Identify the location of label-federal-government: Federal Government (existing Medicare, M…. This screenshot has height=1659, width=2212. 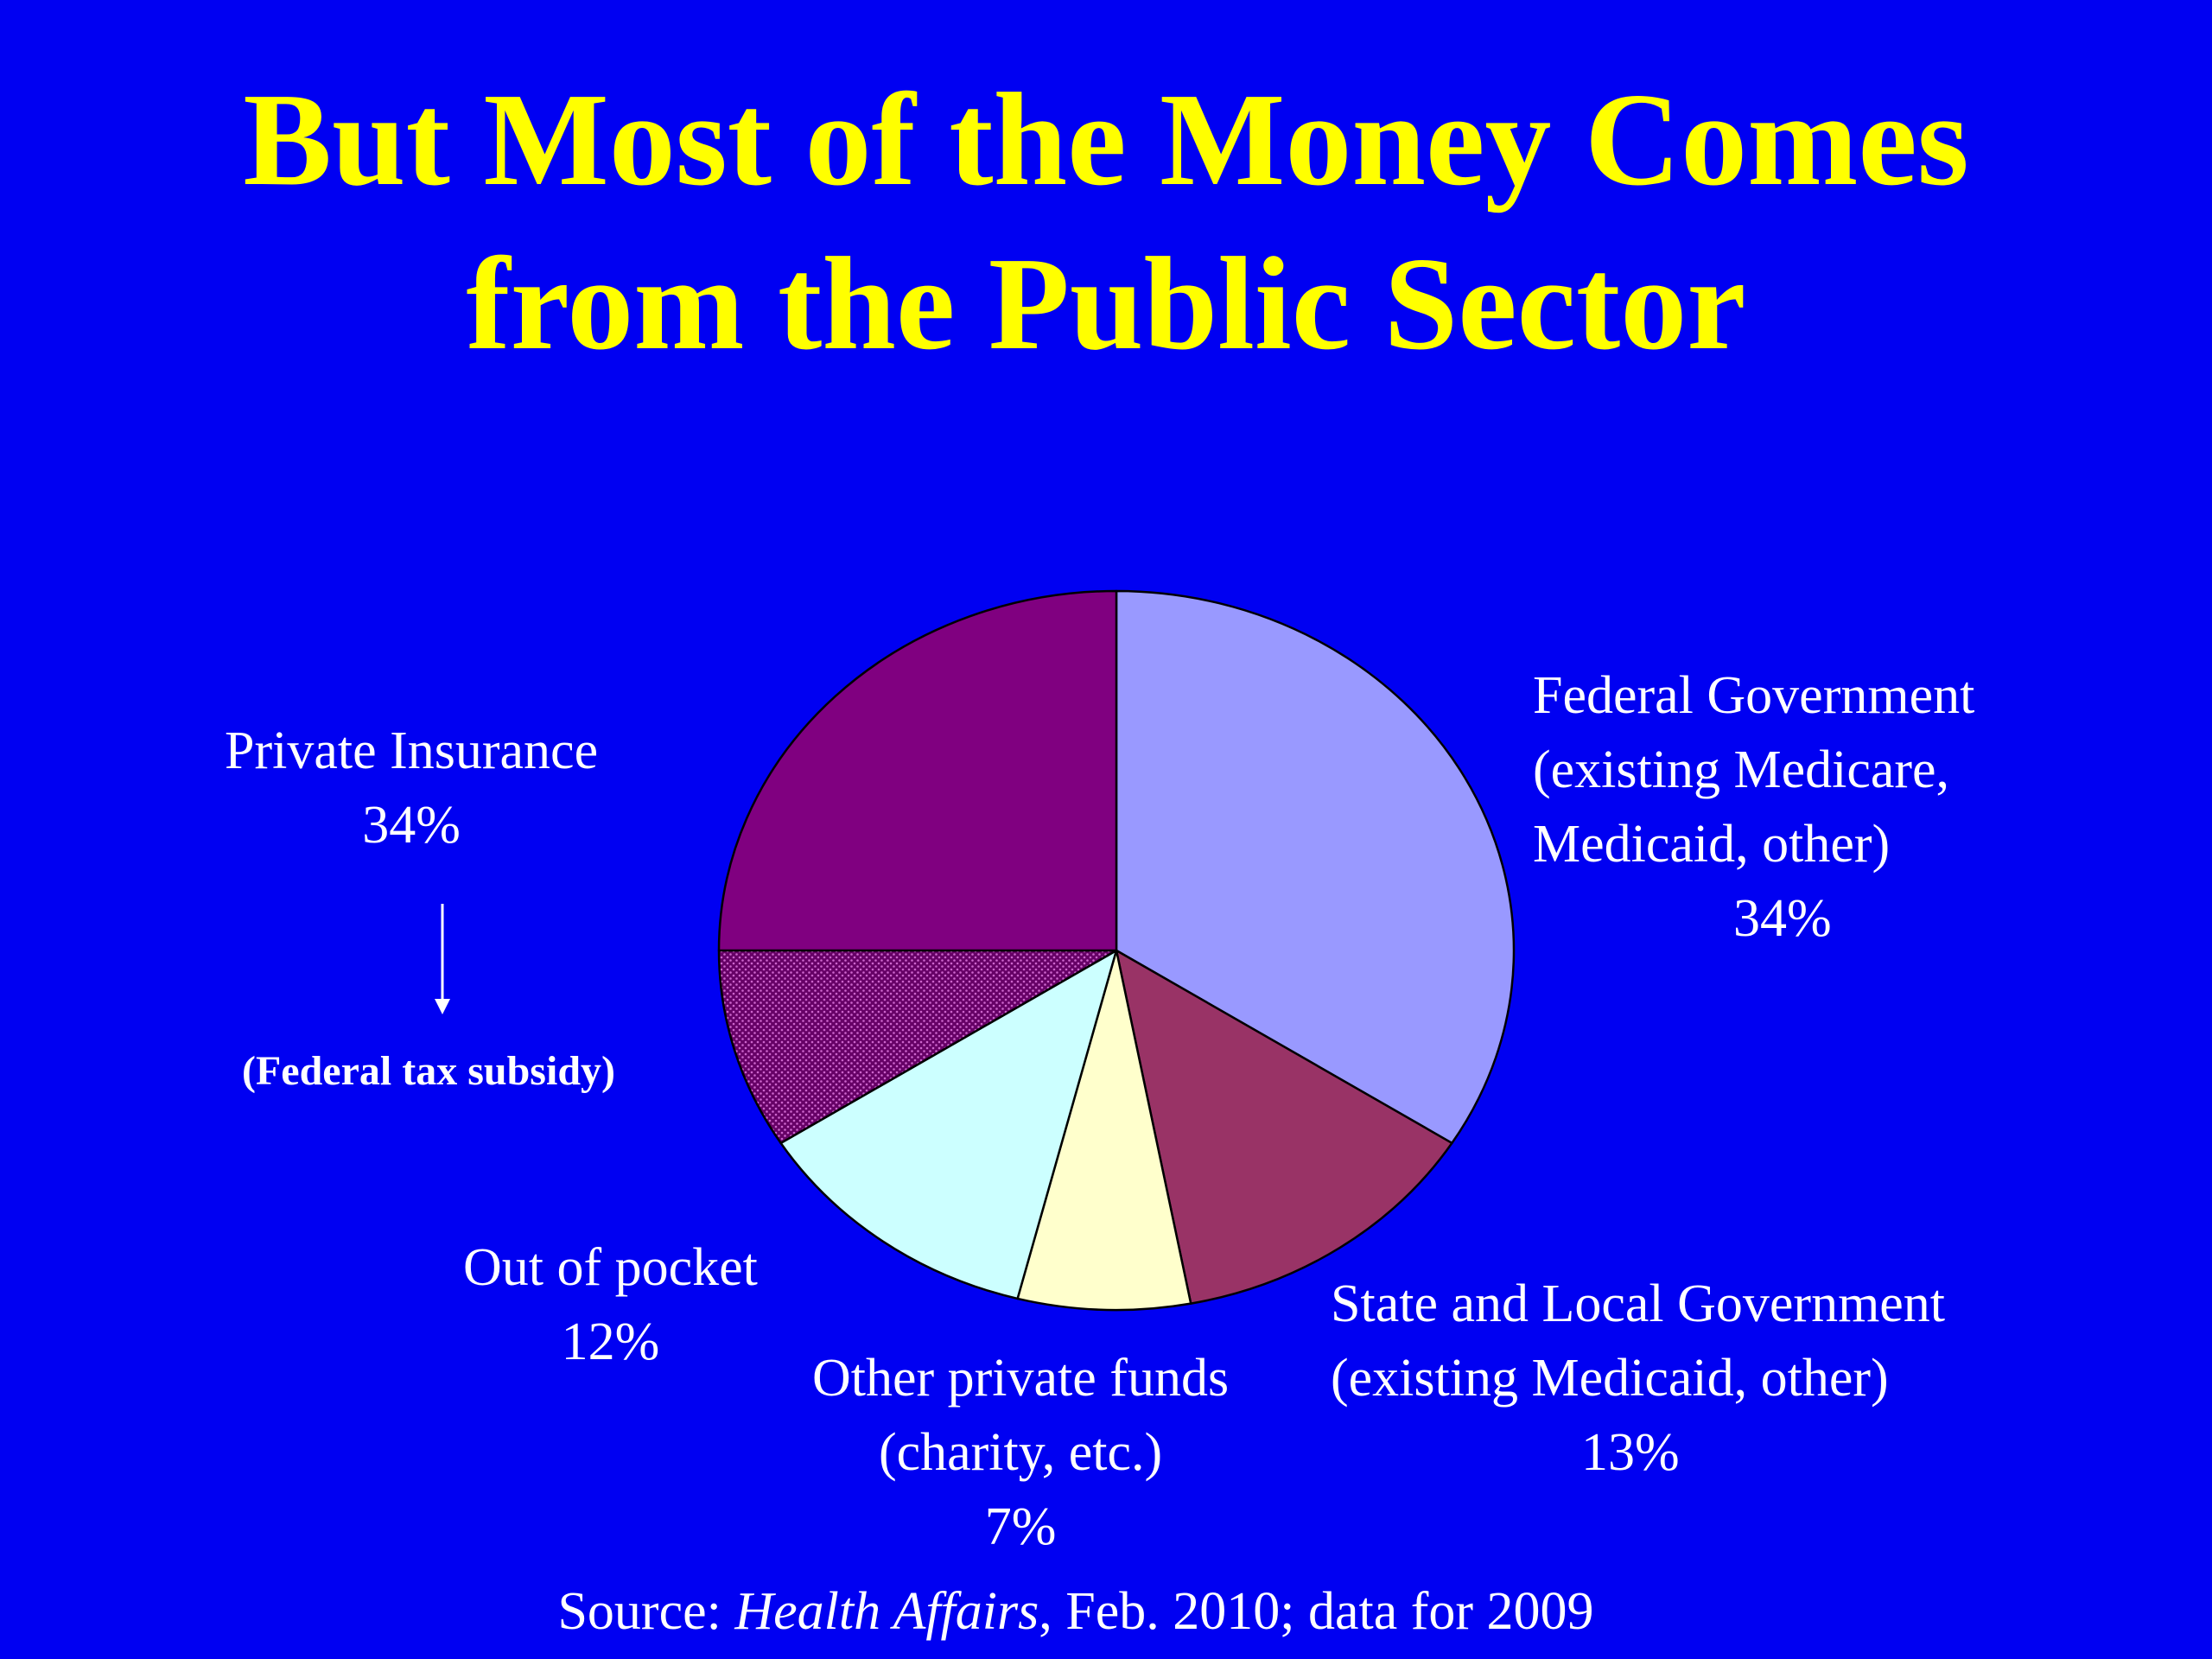
(1753, 807).